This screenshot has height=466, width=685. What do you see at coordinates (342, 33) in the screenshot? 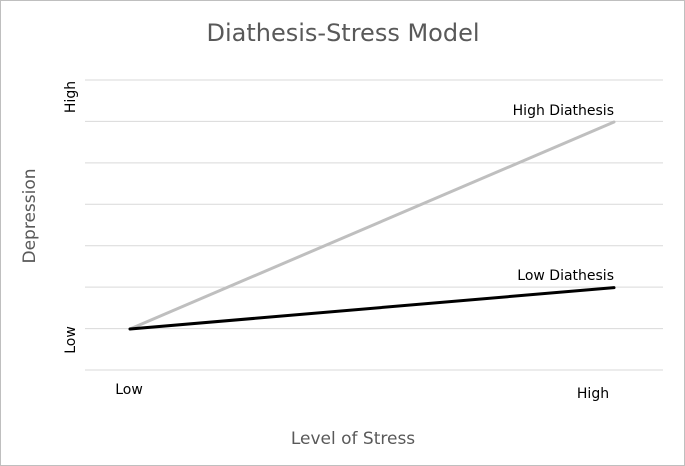
I see `chart-title: Diathesis-Stress Model` at bounding box center [342, 33].